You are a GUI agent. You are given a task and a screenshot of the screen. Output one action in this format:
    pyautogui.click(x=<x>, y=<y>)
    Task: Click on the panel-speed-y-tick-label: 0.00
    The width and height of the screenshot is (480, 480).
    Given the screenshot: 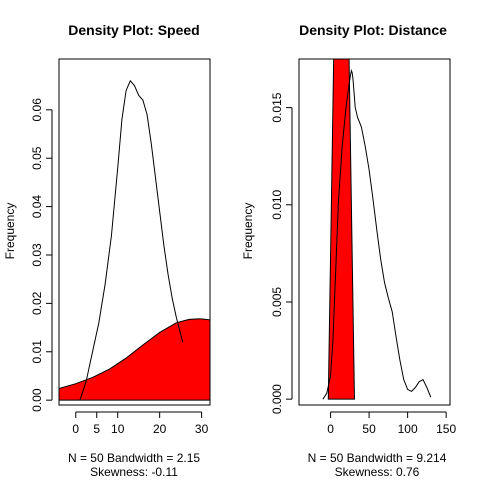 What is the action you would take?
    pyautogui.click(x=37, y=400)
    